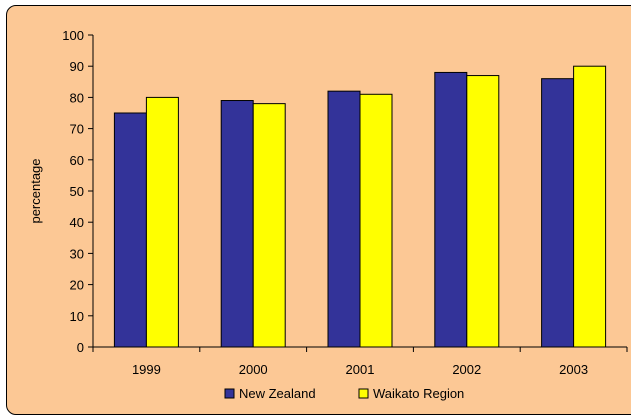  Describe the element at coordinates (35, 190) in the screenshot. I see `y-axis-title: percentage` at that location.